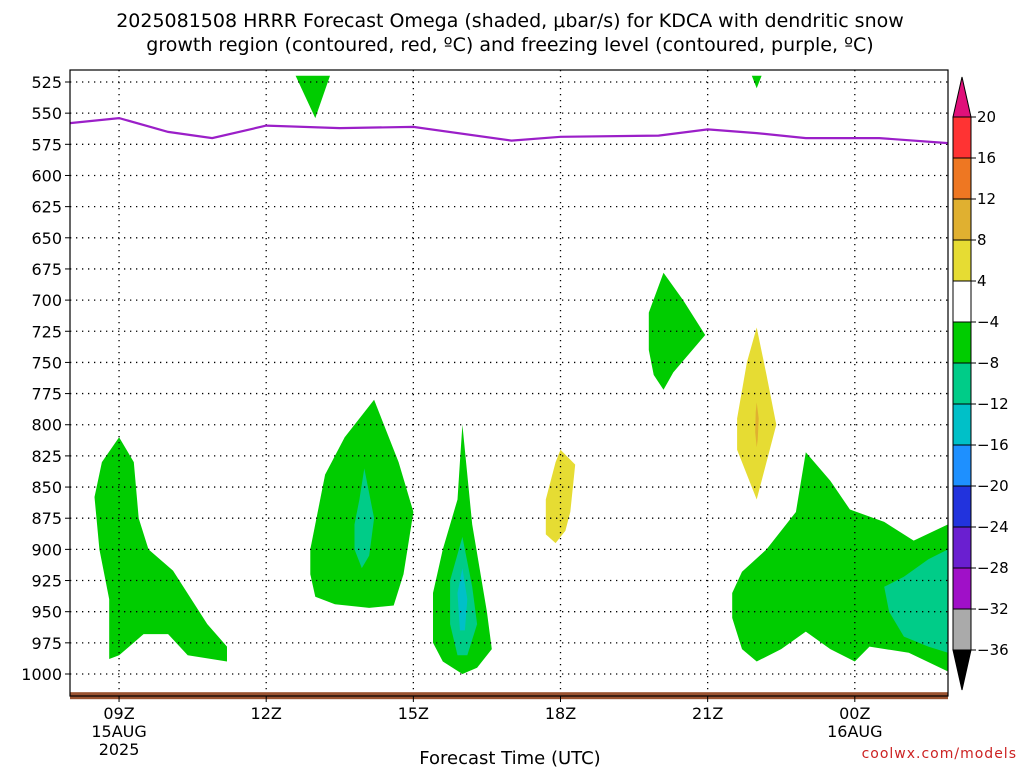 The image size is (1024, 768). Describe the element at coordinates (46, 207) in the screenshot. I see `y-tick-label-625: 625` at that location.